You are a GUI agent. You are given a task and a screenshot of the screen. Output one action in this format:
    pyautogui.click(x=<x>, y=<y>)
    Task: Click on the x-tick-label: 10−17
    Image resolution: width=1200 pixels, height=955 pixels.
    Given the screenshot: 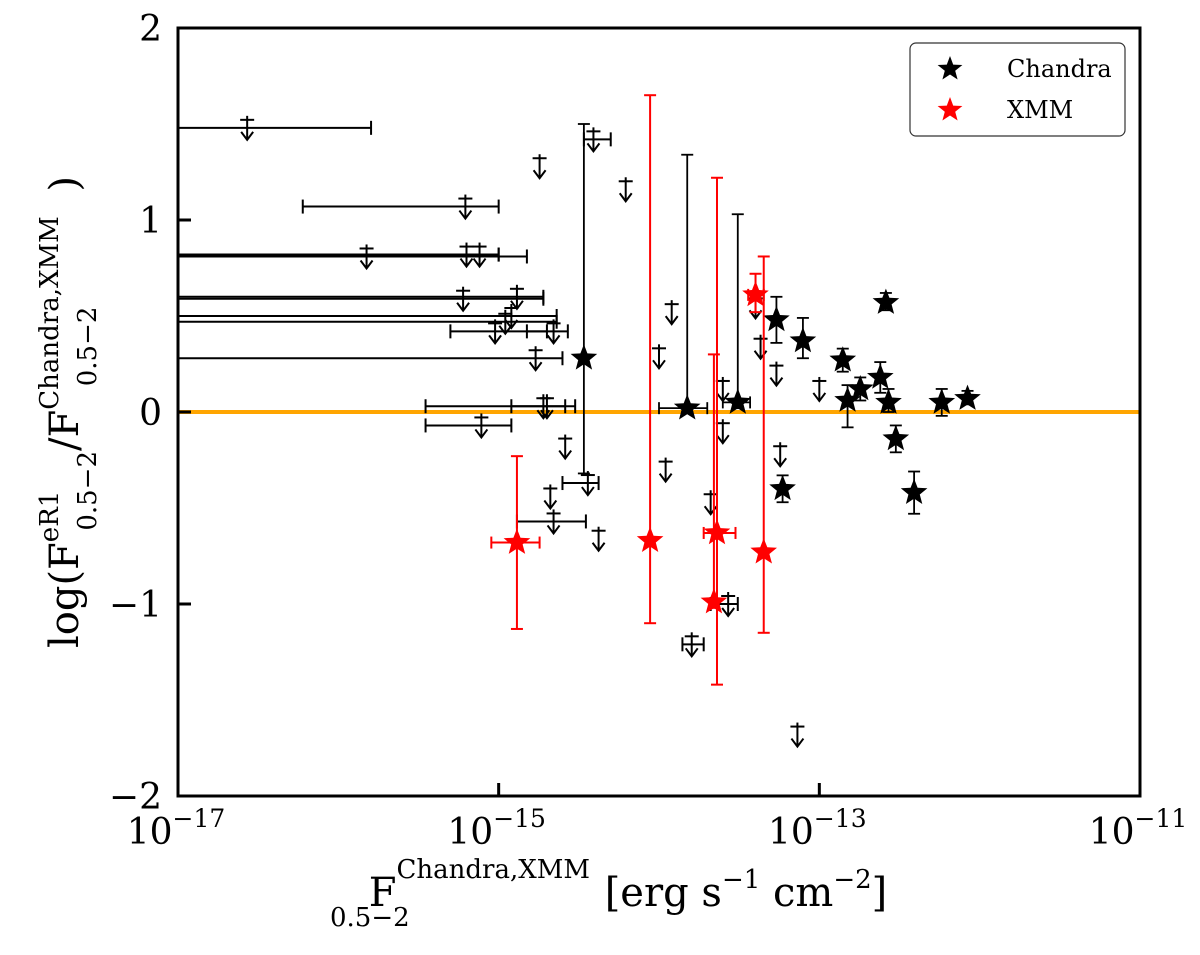 What is the action you would take?
    pyautogui.click(x=176, y=828)
    